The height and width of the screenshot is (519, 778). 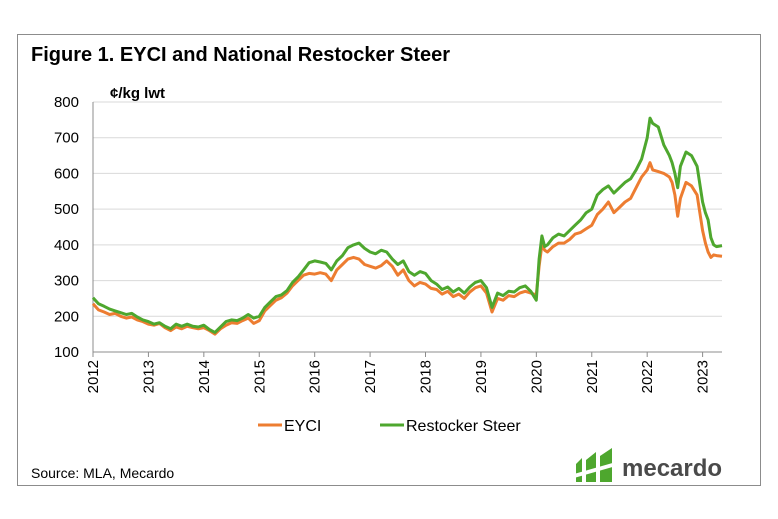 I want to click on y-tick-label: 800, so click(x=66, y=102).